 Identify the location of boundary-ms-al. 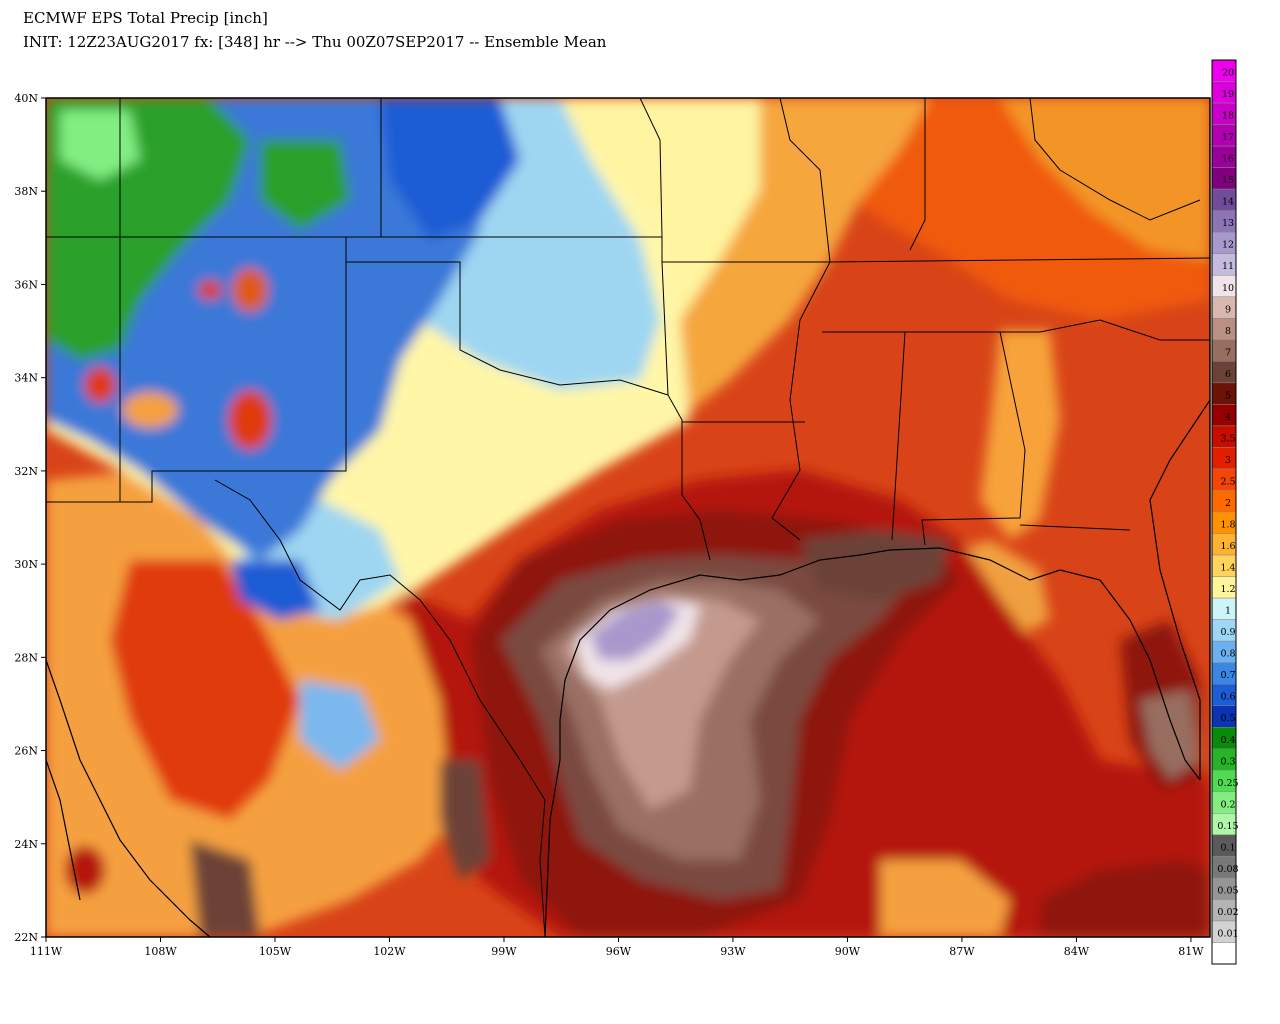
(898, 436).